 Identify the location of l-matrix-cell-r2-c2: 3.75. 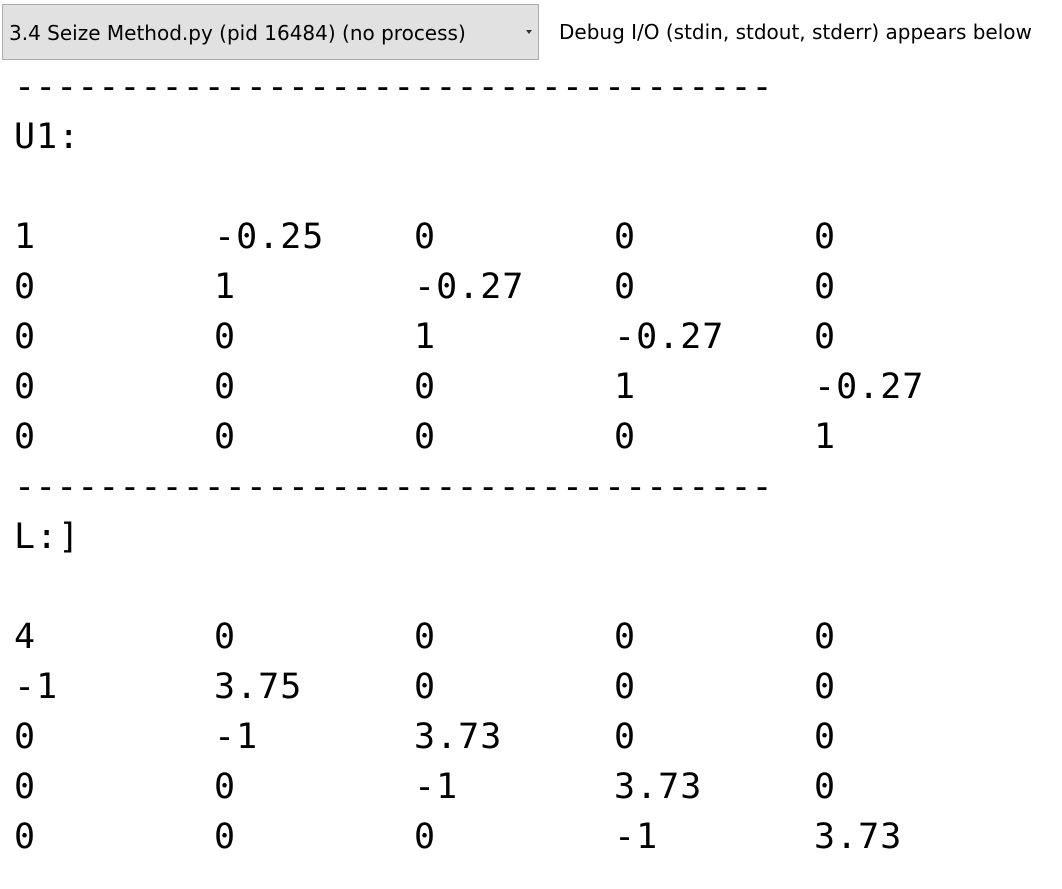
(258, 687).